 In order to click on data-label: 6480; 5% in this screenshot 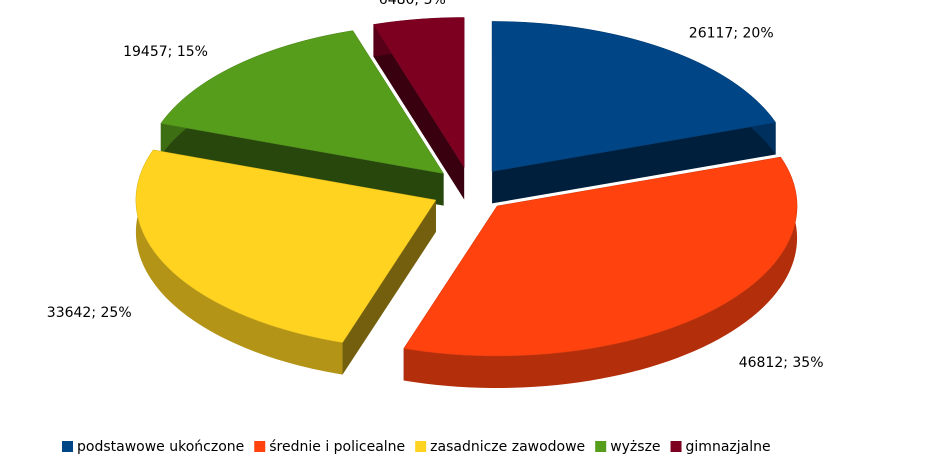, I will do `click(412, 4)`.